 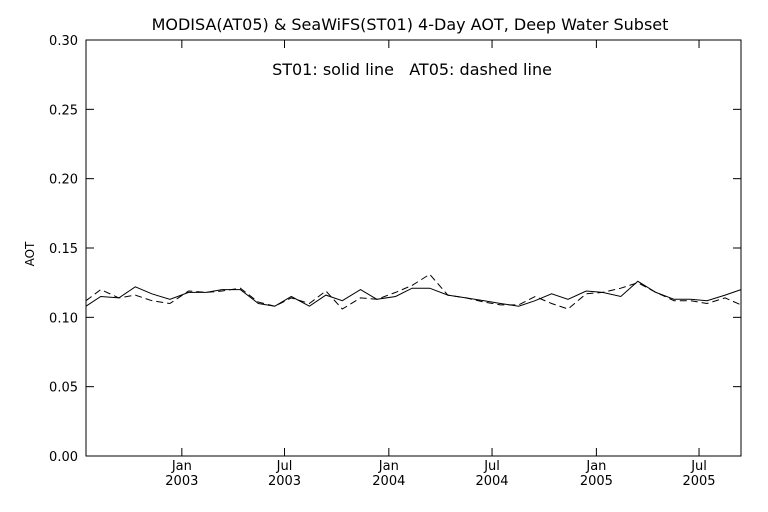 I want to click on line-style-annotation: ST01: solid line AT05: dashed line, so click(x=412, y=69).